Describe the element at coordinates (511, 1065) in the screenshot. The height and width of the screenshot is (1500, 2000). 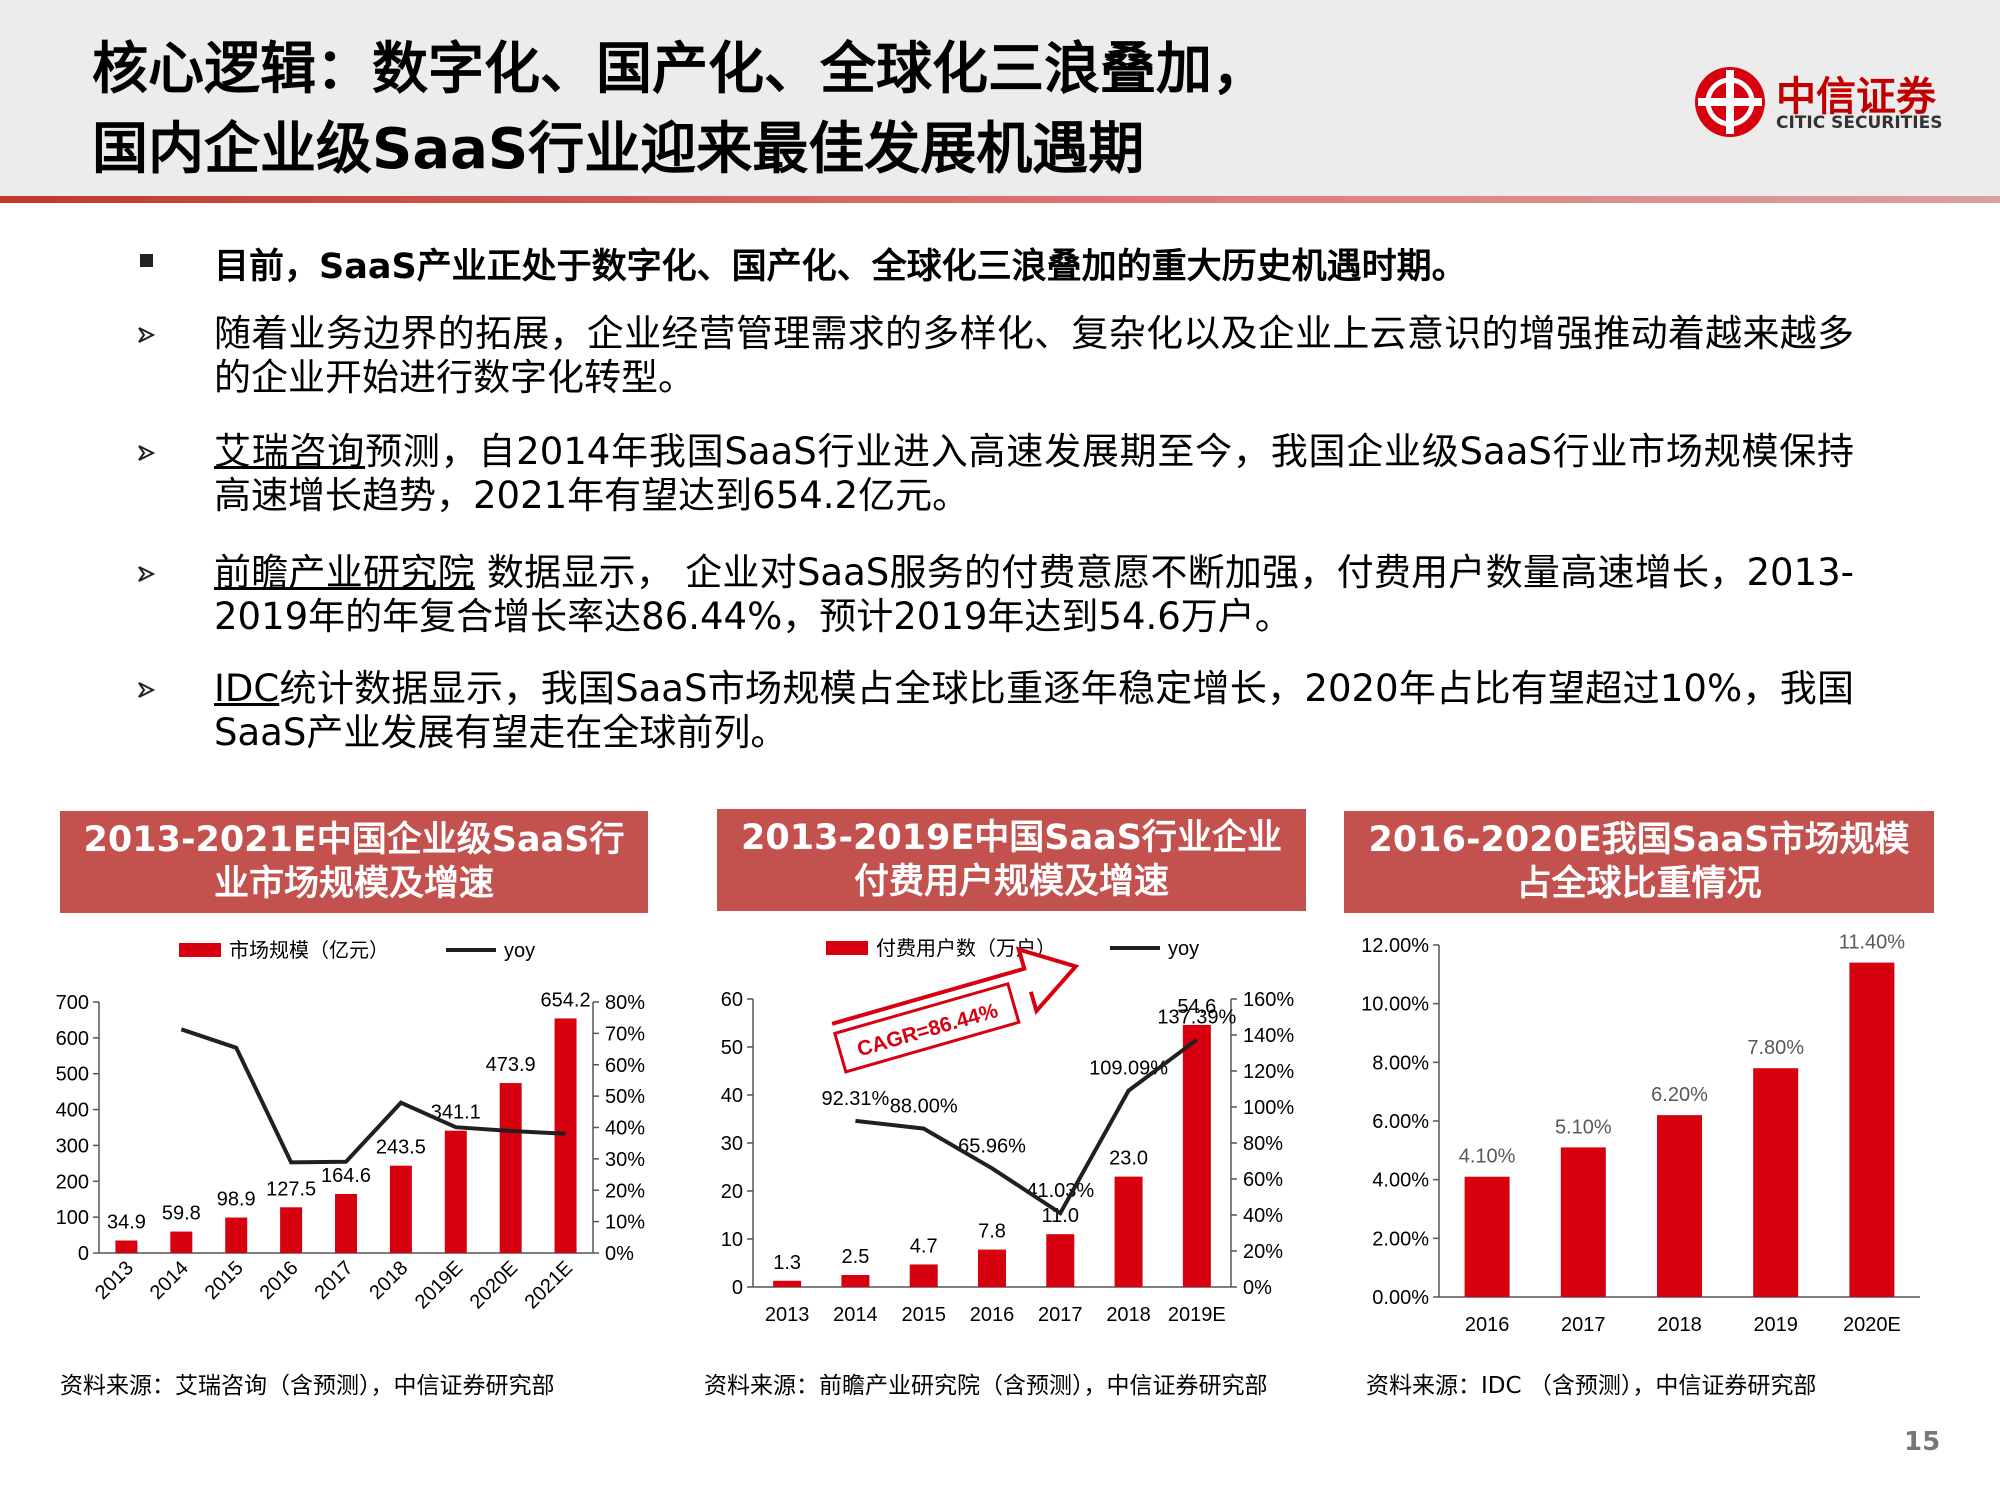
I see `data-label: 473.9` at that location.